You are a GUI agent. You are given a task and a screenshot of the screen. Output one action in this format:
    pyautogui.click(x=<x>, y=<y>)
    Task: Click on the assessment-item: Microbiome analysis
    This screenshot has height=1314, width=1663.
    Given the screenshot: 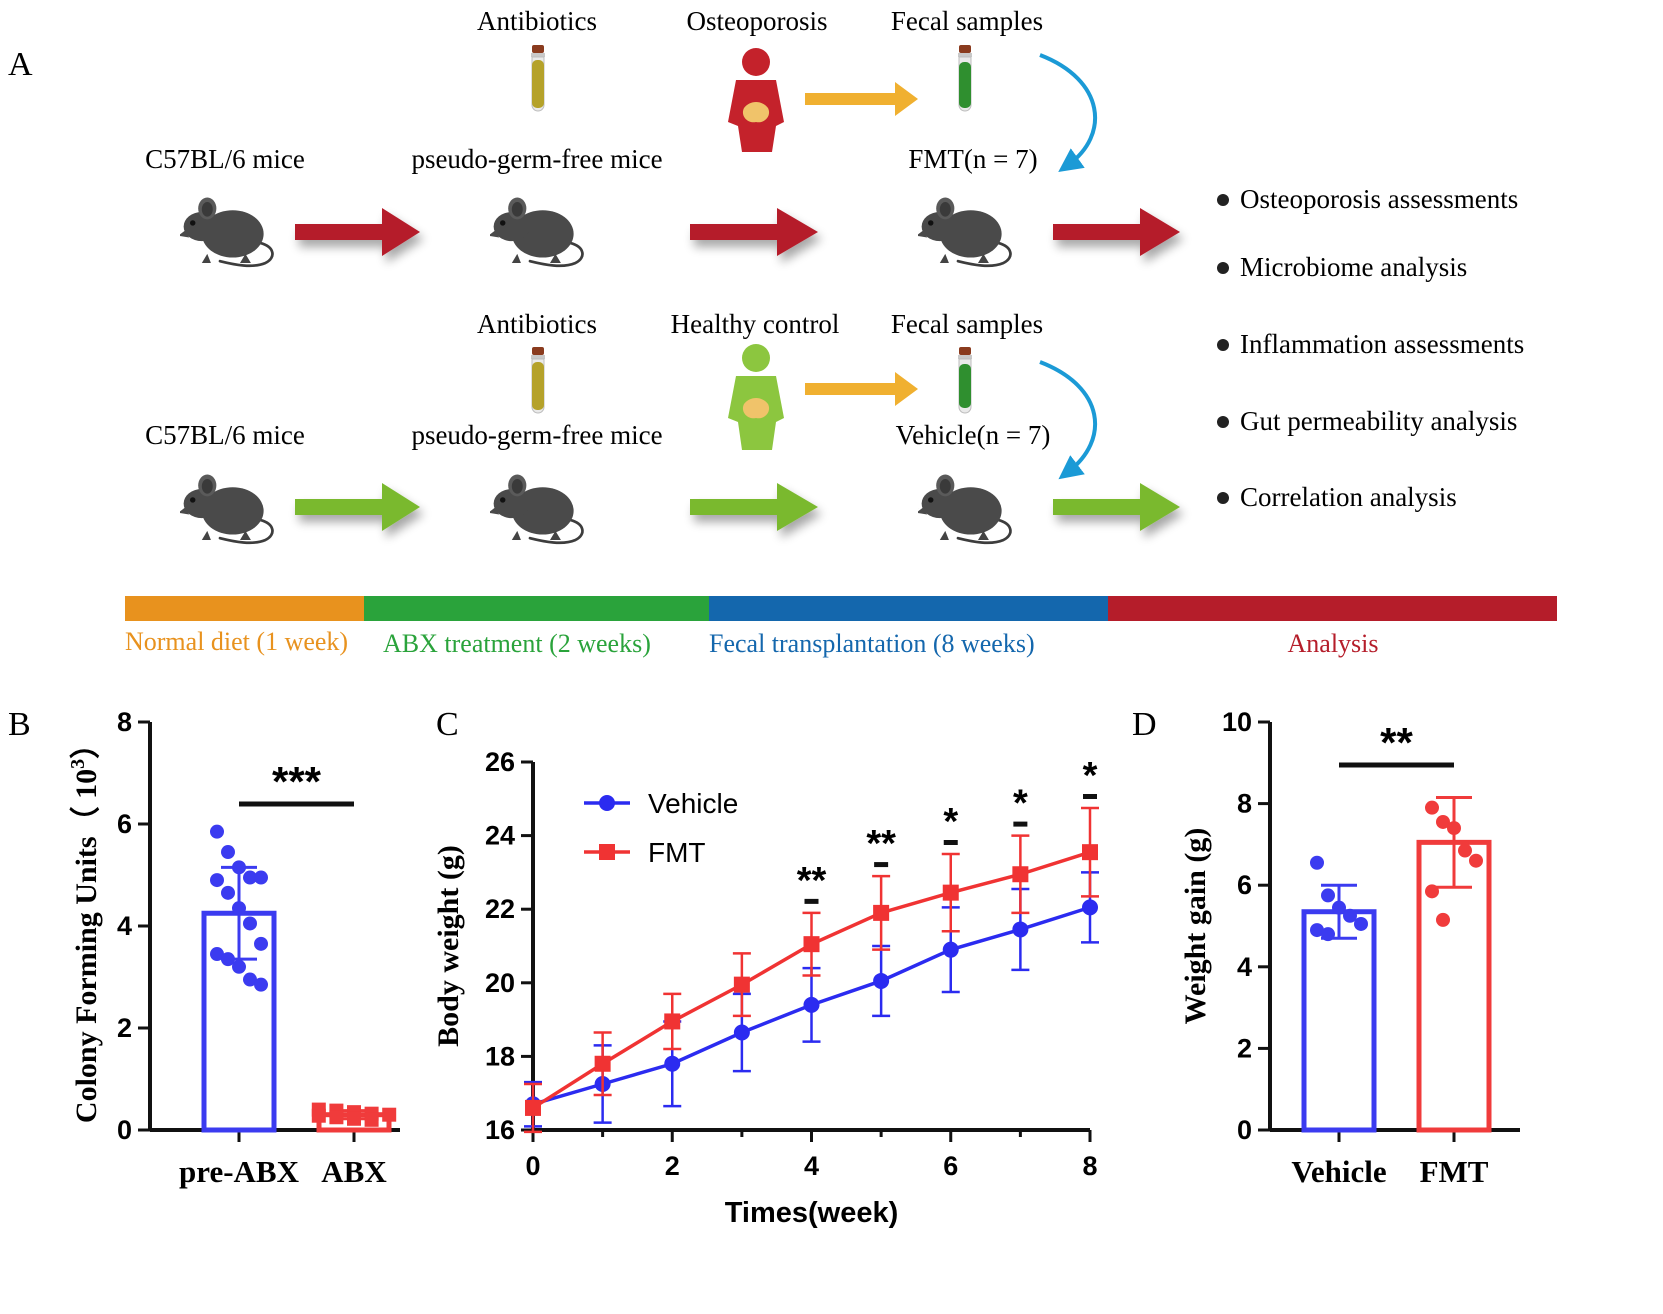 What is the action you would take?
    pyautogui.click(x=1353, y=267)
    